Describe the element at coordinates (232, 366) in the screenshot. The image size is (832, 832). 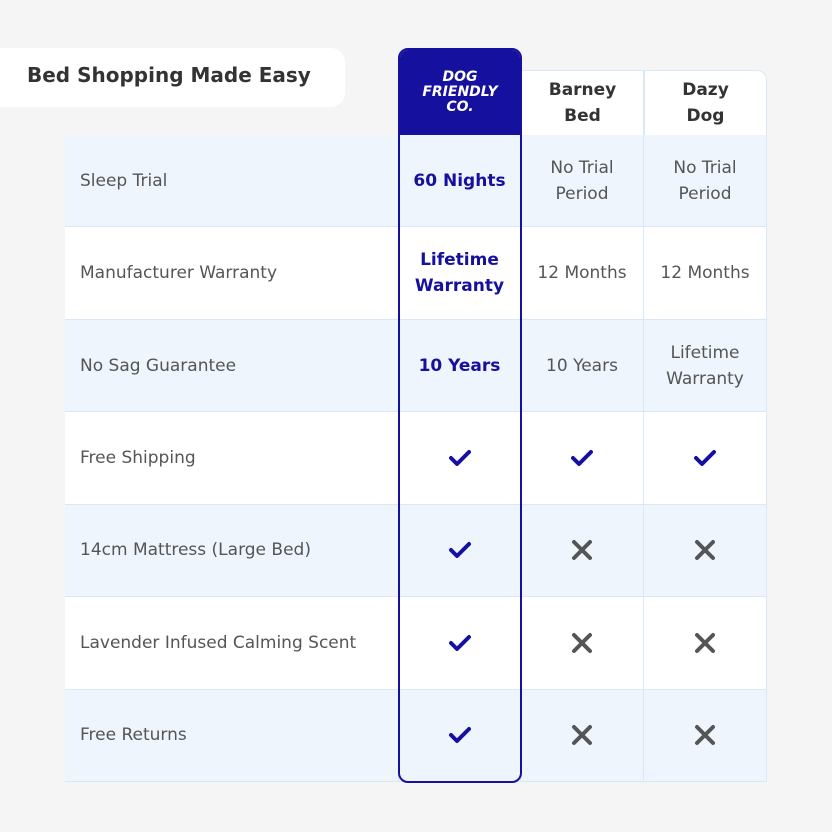
I see `row-label: No Sag Guarantee` at that location.